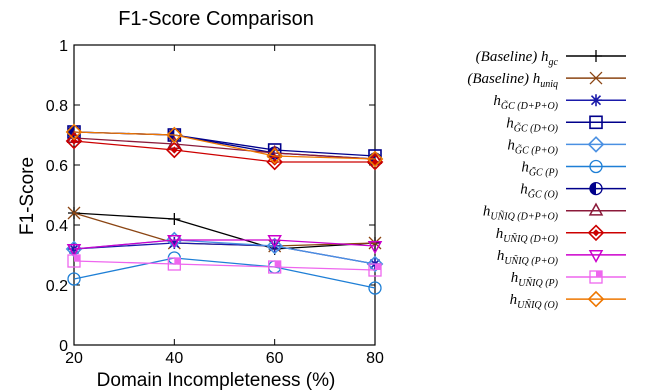 The height and width of the screenshot is (390, 646). What do you see at coordinates (535, 279) in the screenshot?
I see `legend-label: hUÑIQ (P)` at bounding box center [535, 279].